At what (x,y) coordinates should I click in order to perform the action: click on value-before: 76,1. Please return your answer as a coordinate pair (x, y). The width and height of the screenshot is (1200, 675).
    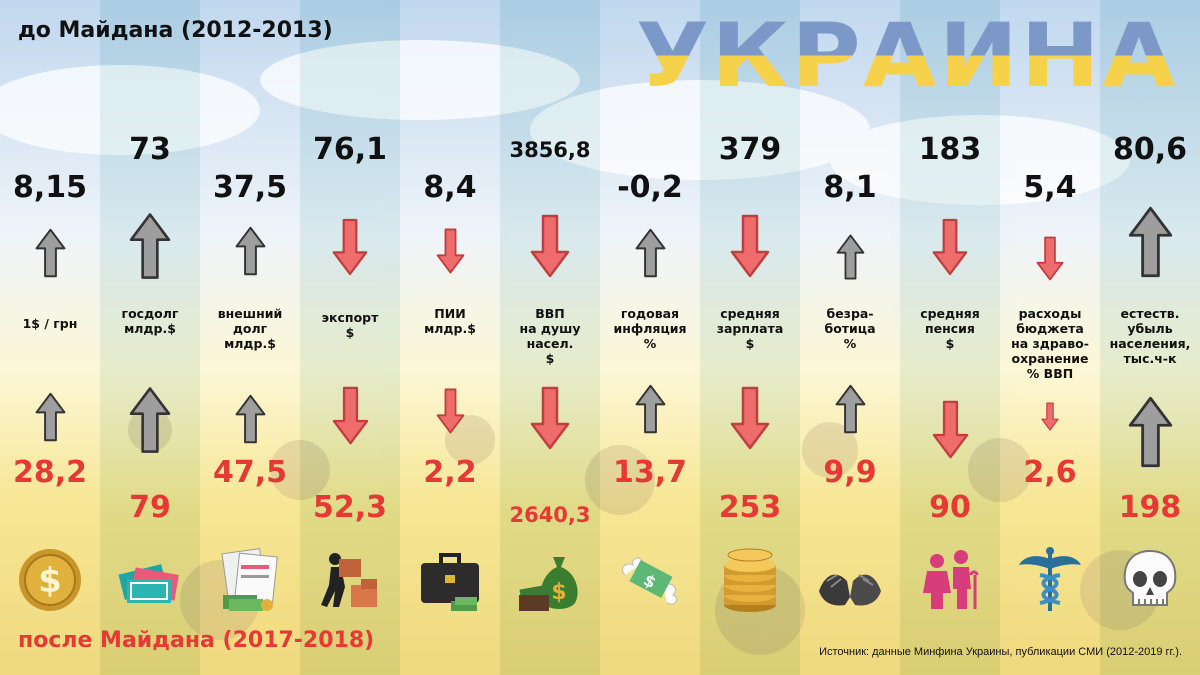
    Looking at the image, I should click on (350, 149).